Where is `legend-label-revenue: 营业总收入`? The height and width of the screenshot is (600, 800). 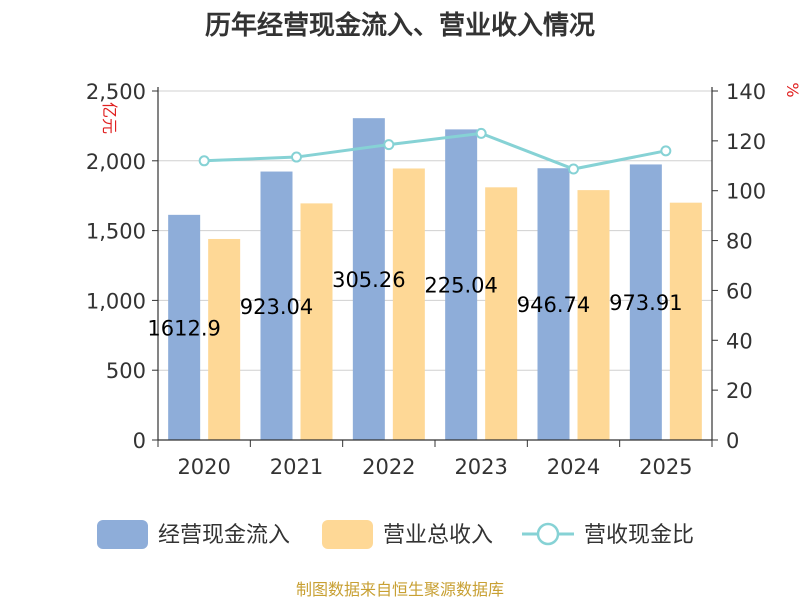
legend-label-revenue: 营业总收入 is located at coordinates (438, 535).